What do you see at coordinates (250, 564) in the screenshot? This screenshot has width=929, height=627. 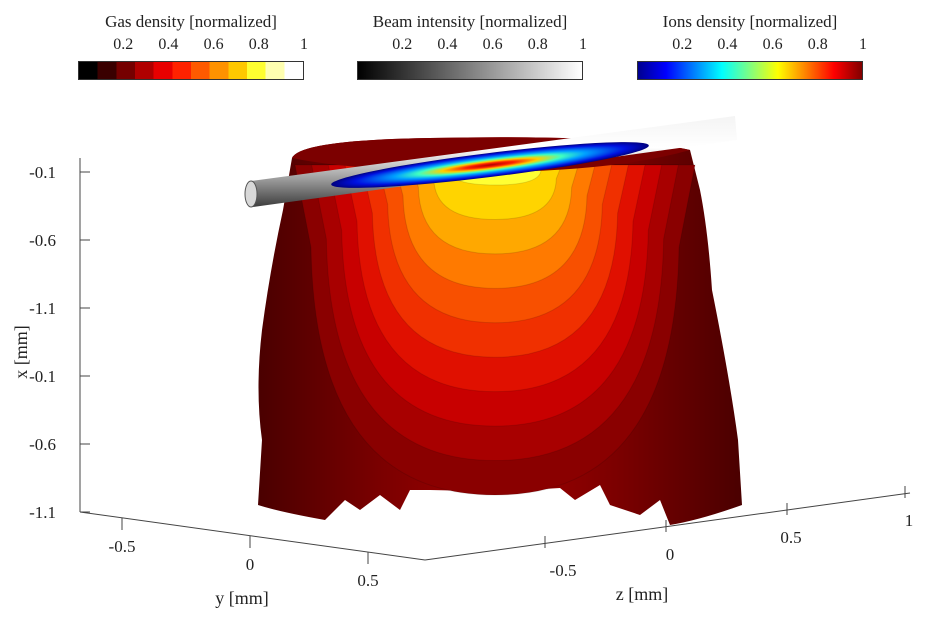 I see `y-tick-label: 0` at bounding box center [250, 564].